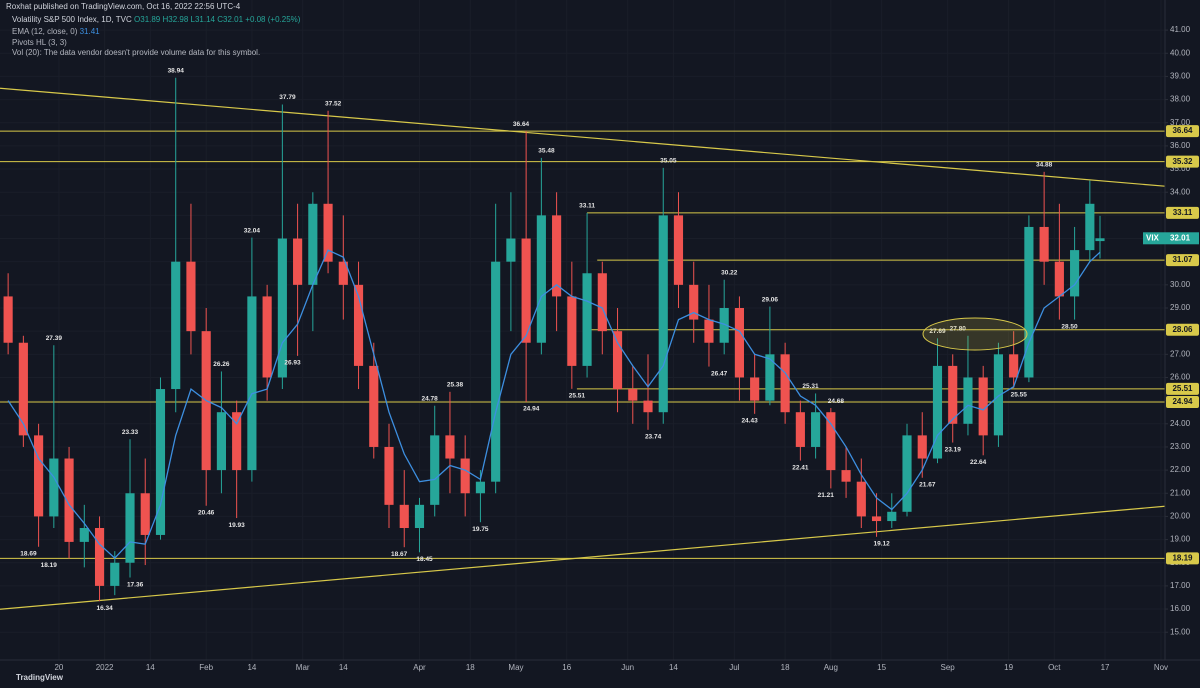 Image resolution: width=1200 pixels, height=688 pixels. Describe the element at coordinates (546, 151) in the screenshot. I see `pivot-label: 35.48` at that location.